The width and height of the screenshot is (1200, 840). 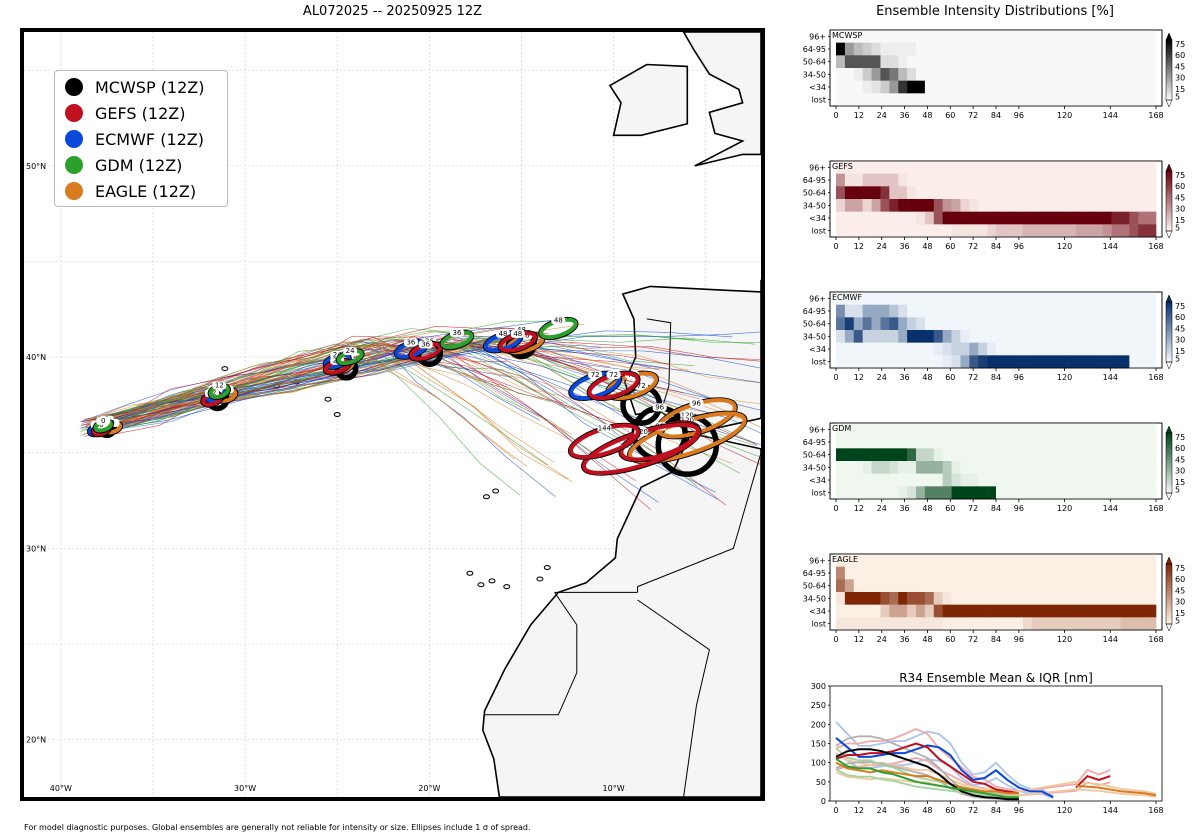 What do you see at coordinates (721, 99) in the screenshot?
I see `land-great-britain` at bounding box center [721, 99].